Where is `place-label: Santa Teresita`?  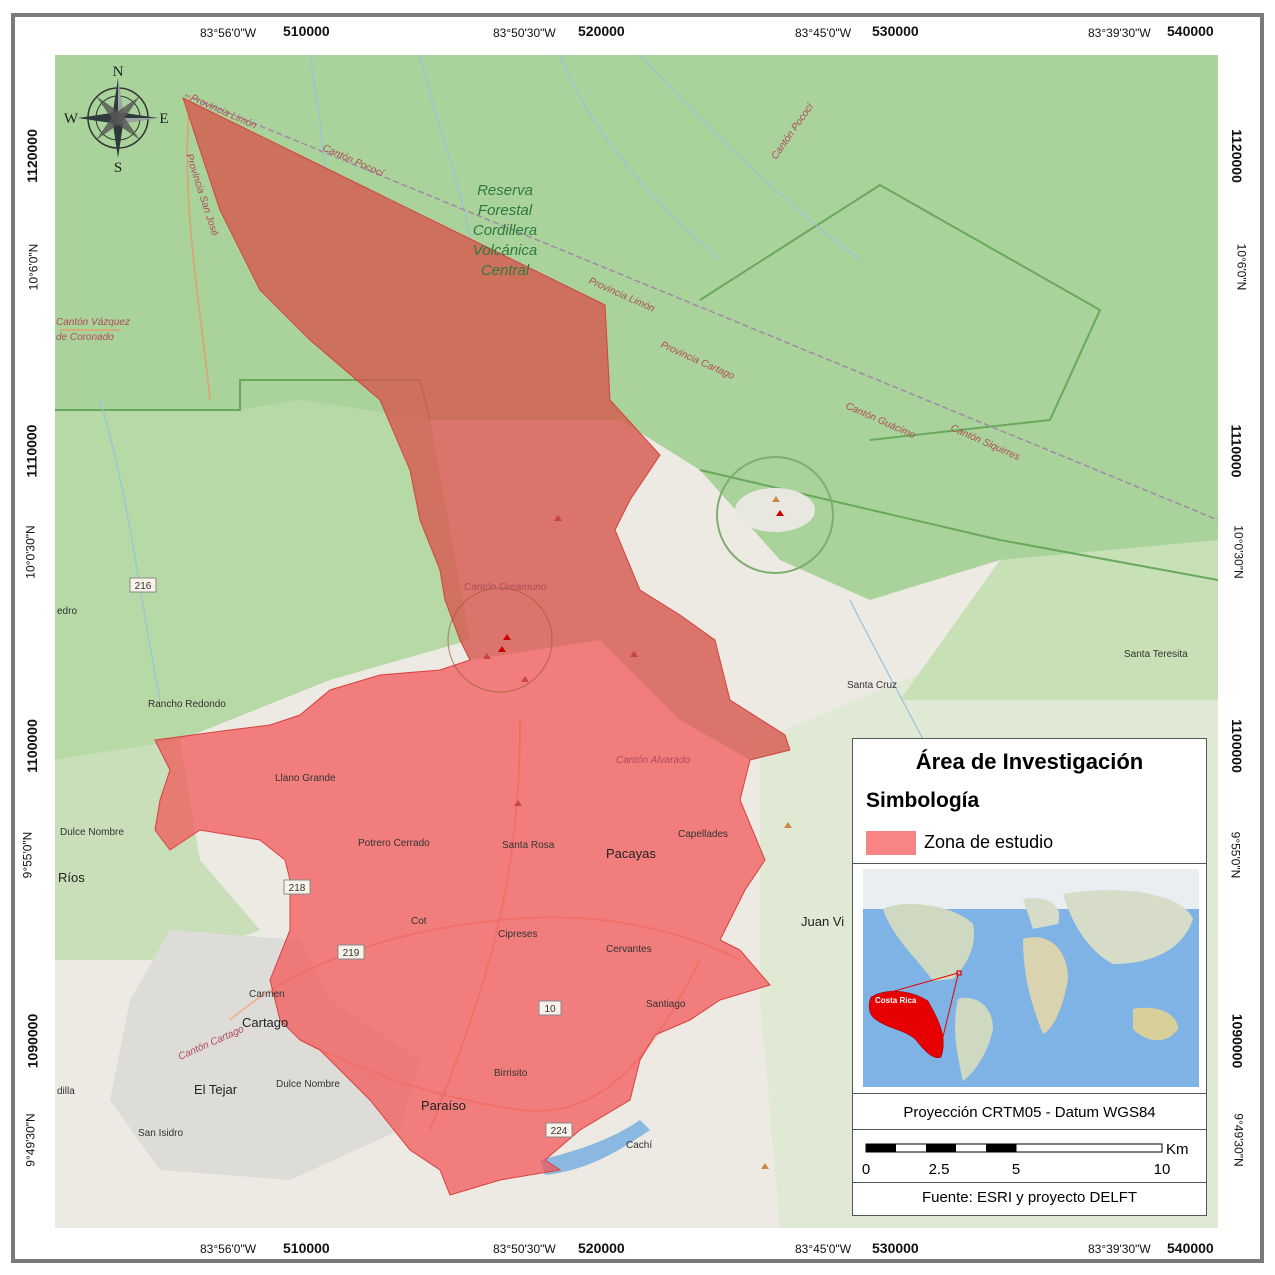 place-label: Santa Teresita is located at coordinates (1156, 654).